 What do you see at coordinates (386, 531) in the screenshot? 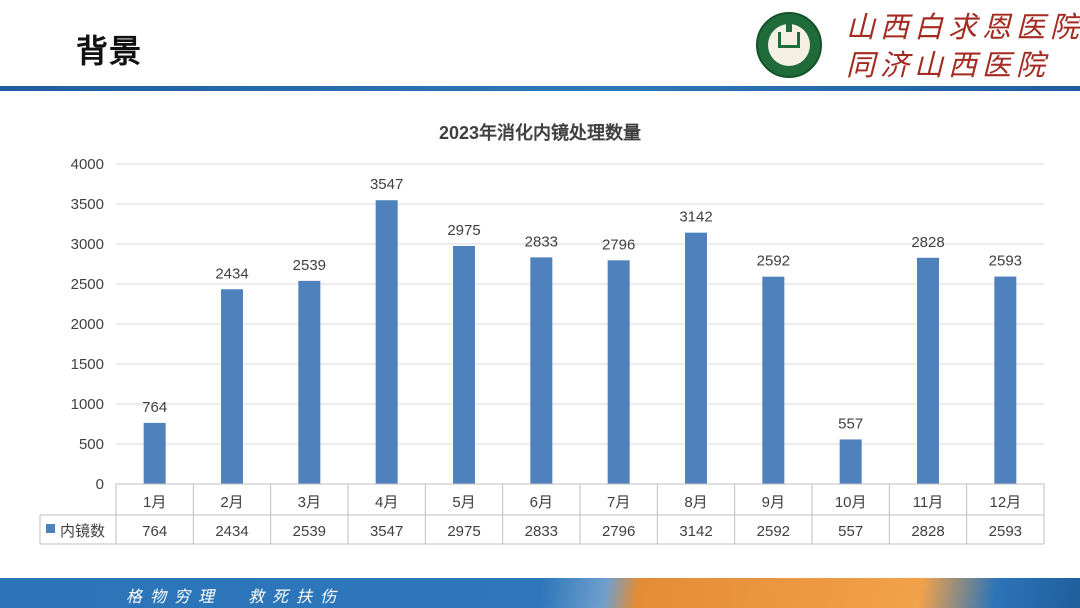
I see `table-value: 3547` at bounding box center [386, 531].